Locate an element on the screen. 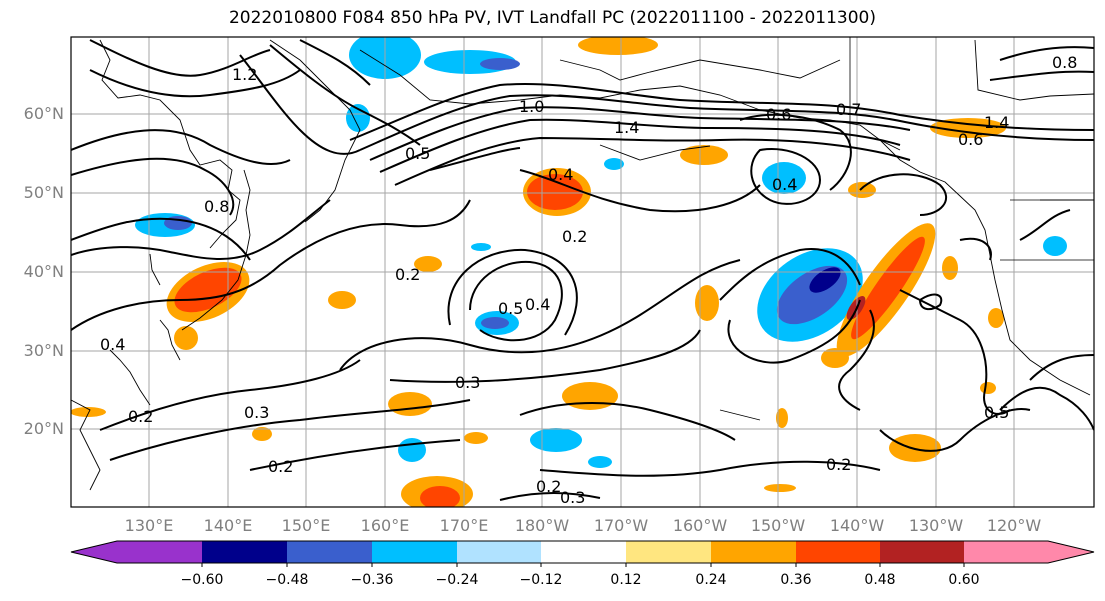 This screenshot has width=1105, height=601. lon-label: 130°W is located at coordinates (936, 525).